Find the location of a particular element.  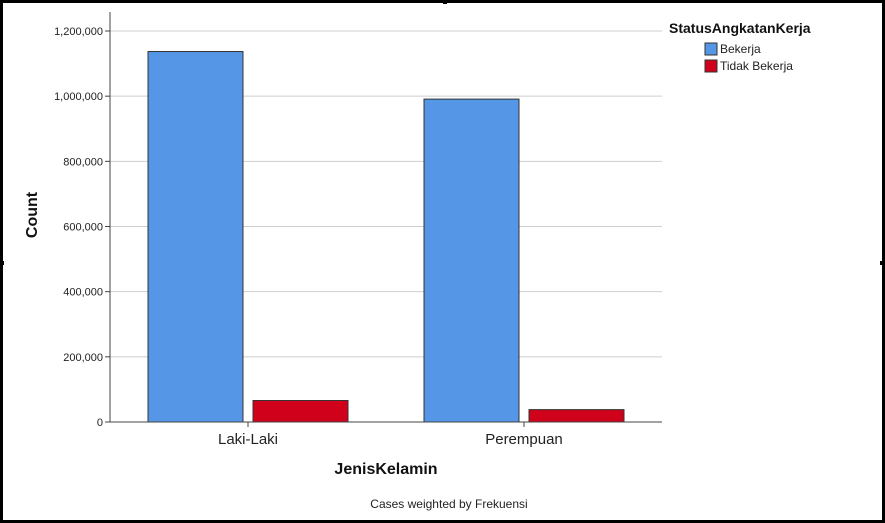

bar-tidak-bekerja-laki-laki is located at coordinates (300, 411).